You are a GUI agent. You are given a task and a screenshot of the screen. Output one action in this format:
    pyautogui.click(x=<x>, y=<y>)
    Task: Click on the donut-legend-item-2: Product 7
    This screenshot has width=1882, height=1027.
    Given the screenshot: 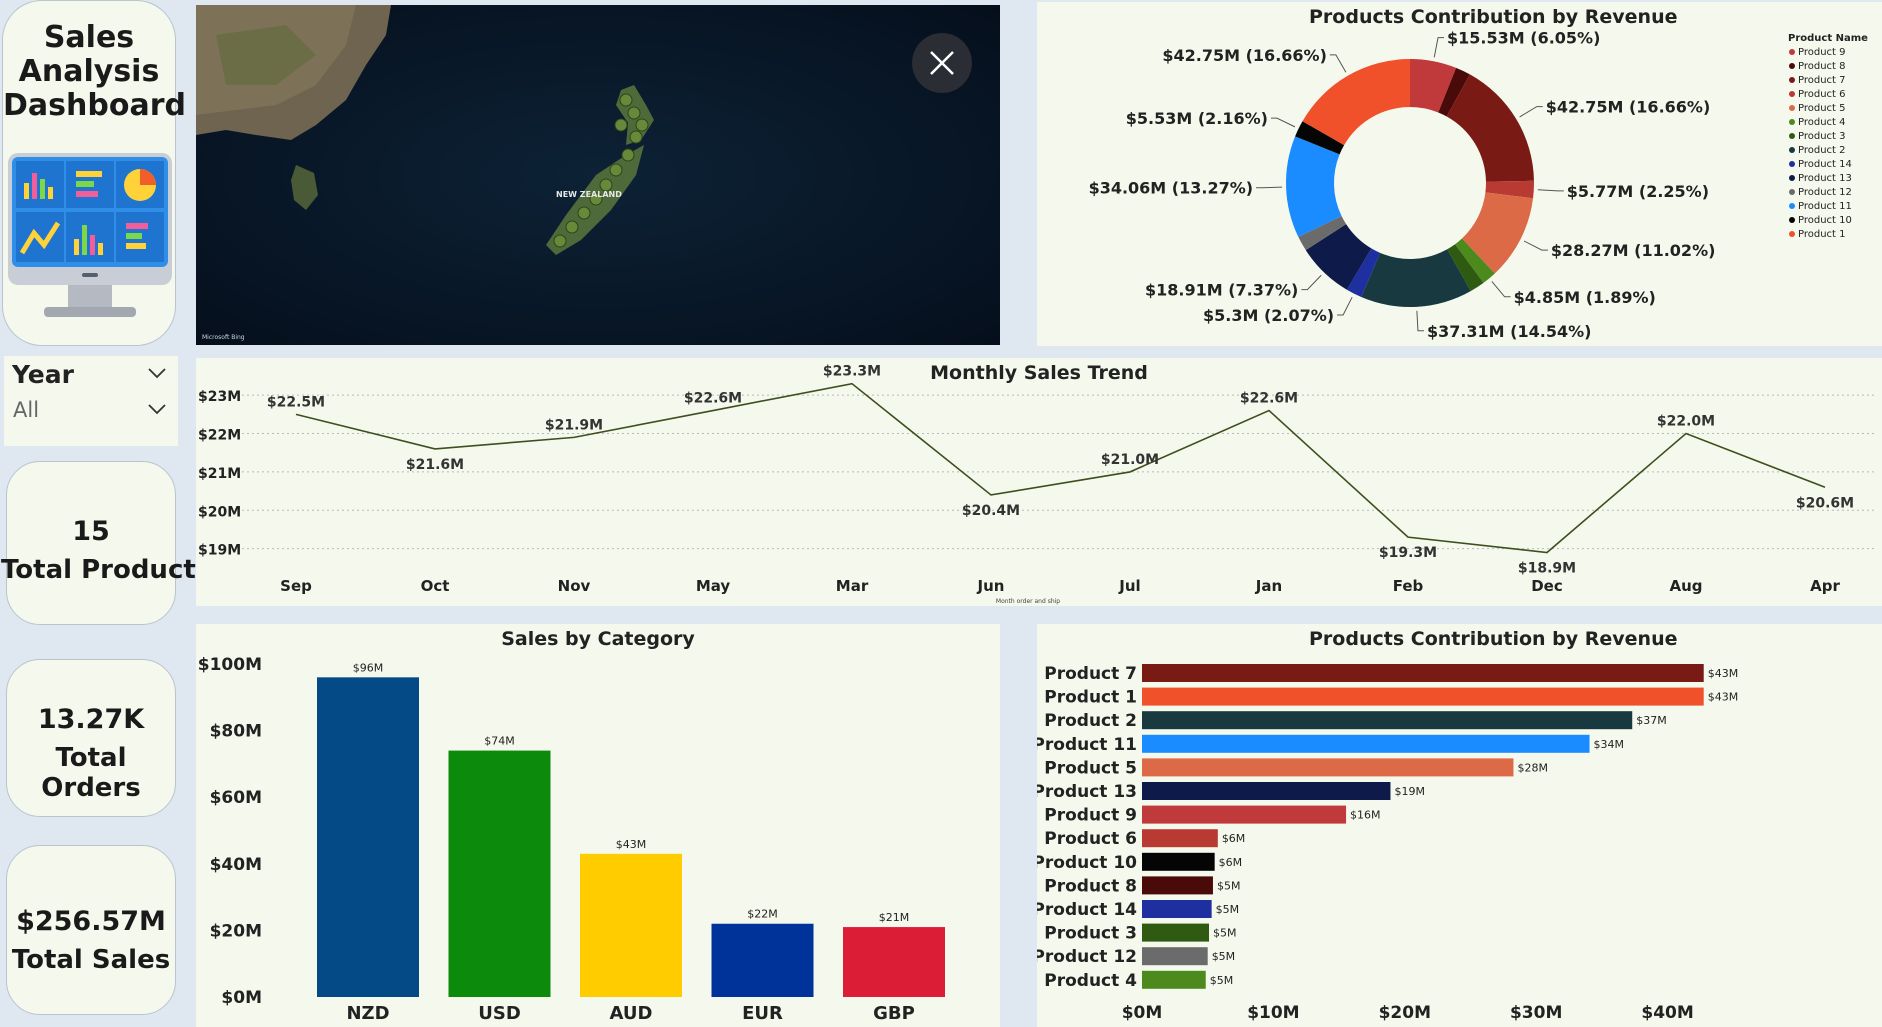 What is the action you would take?
    pyautogui.click(x=1822, y=80)
    